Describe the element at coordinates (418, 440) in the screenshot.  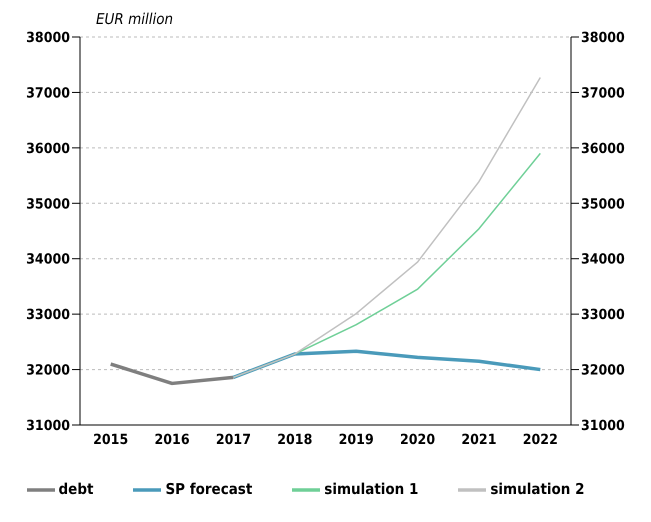
I see `x-tick-label: 2020` at that location.